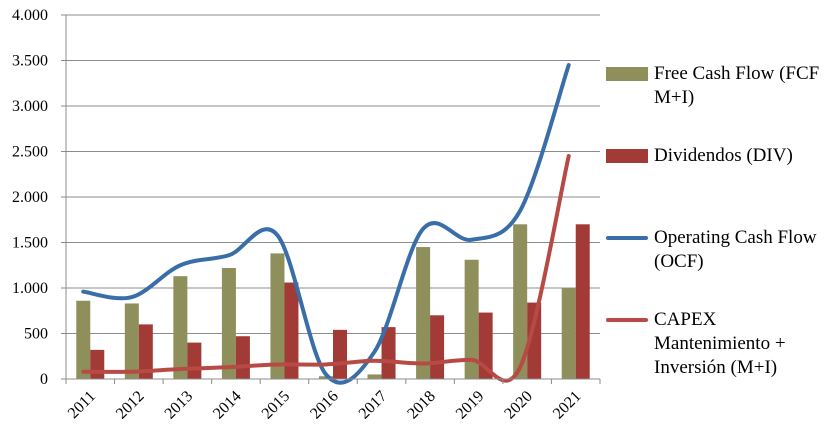 This screenshot has height=443, width=834. I want to click on x-tick-label: 2015, so click(276, 405).